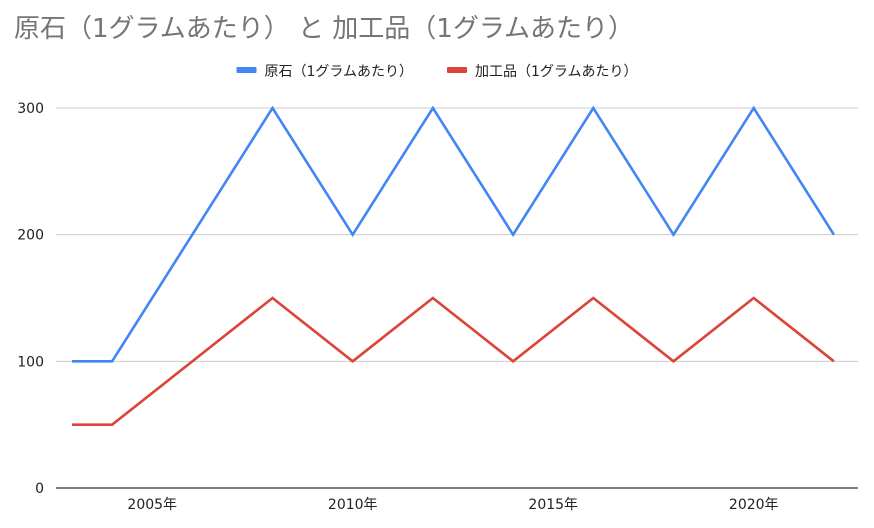 The image size is (874, 528). What do you see at coordinates (30, 299) in the screenshot?
I see `y-axis-ticks: 0 100 200 300` at bounding box center [30, 299].